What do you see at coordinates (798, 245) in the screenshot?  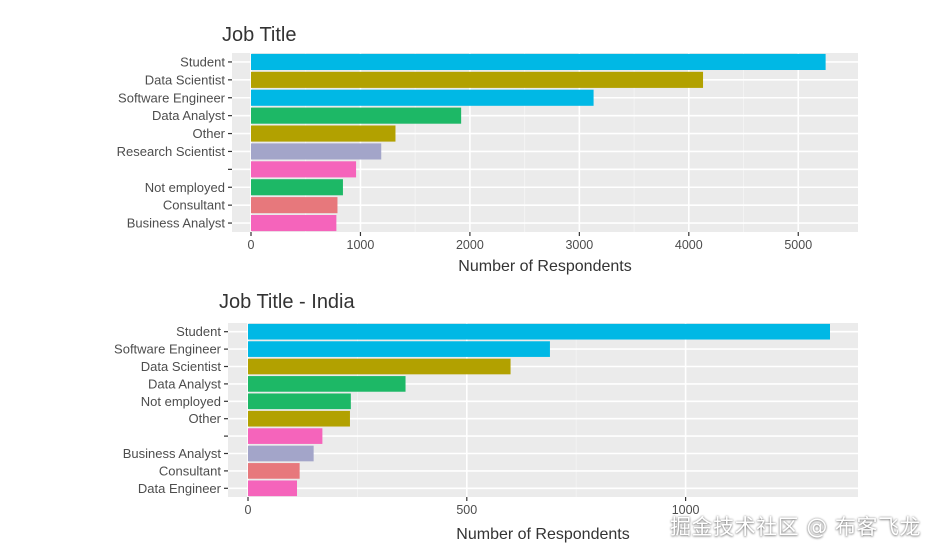 I see `x-tick-label: 5000` at bounding box center [798, 245].